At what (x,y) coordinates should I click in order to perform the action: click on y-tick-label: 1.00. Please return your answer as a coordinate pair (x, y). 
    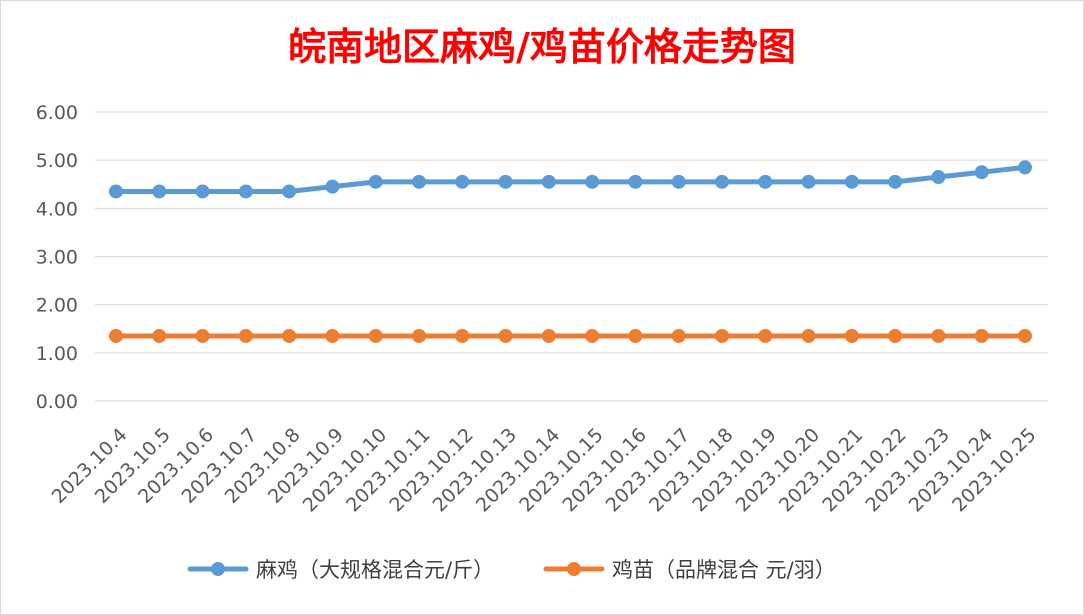
    Looking at the image, I should click on (57, 354).